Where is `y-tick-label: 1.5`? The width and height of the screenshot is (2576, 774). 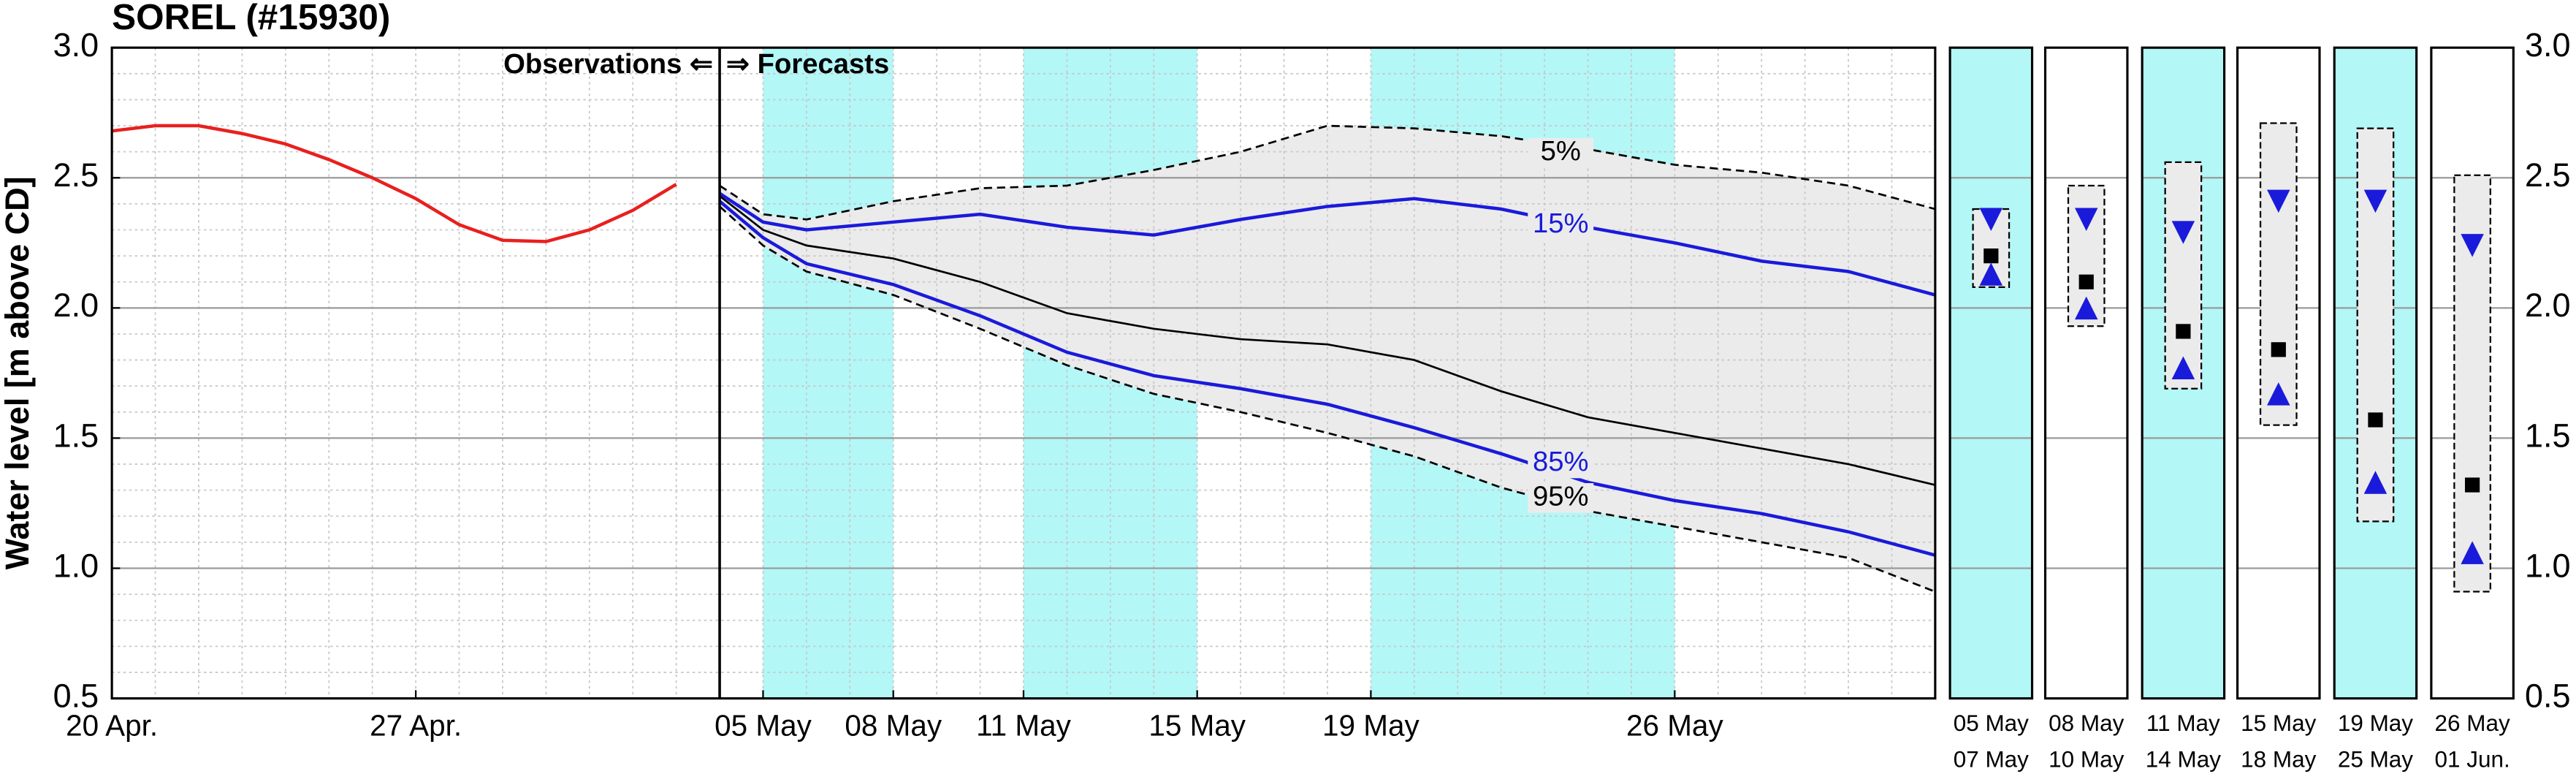
y-tick-label: 1.5 is located at coordinates (76, 435).